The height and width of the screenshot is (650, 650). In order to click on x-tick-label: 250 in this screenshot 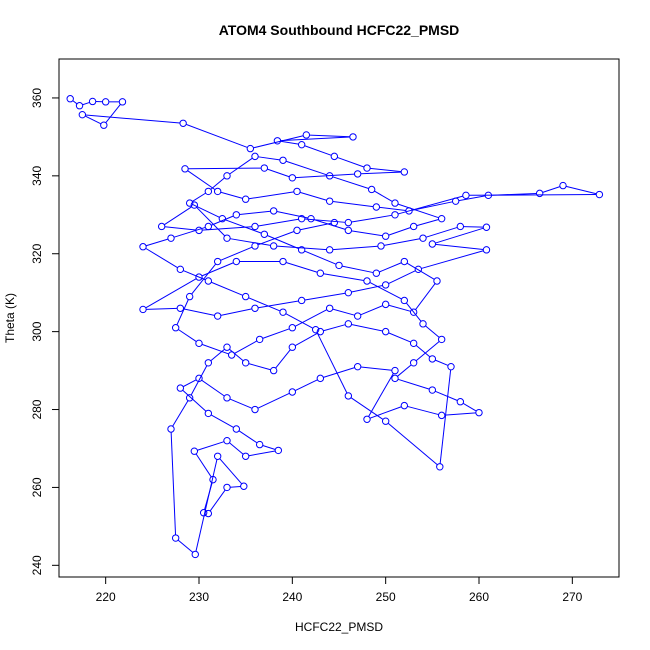, I will do `click(386, 597)`.